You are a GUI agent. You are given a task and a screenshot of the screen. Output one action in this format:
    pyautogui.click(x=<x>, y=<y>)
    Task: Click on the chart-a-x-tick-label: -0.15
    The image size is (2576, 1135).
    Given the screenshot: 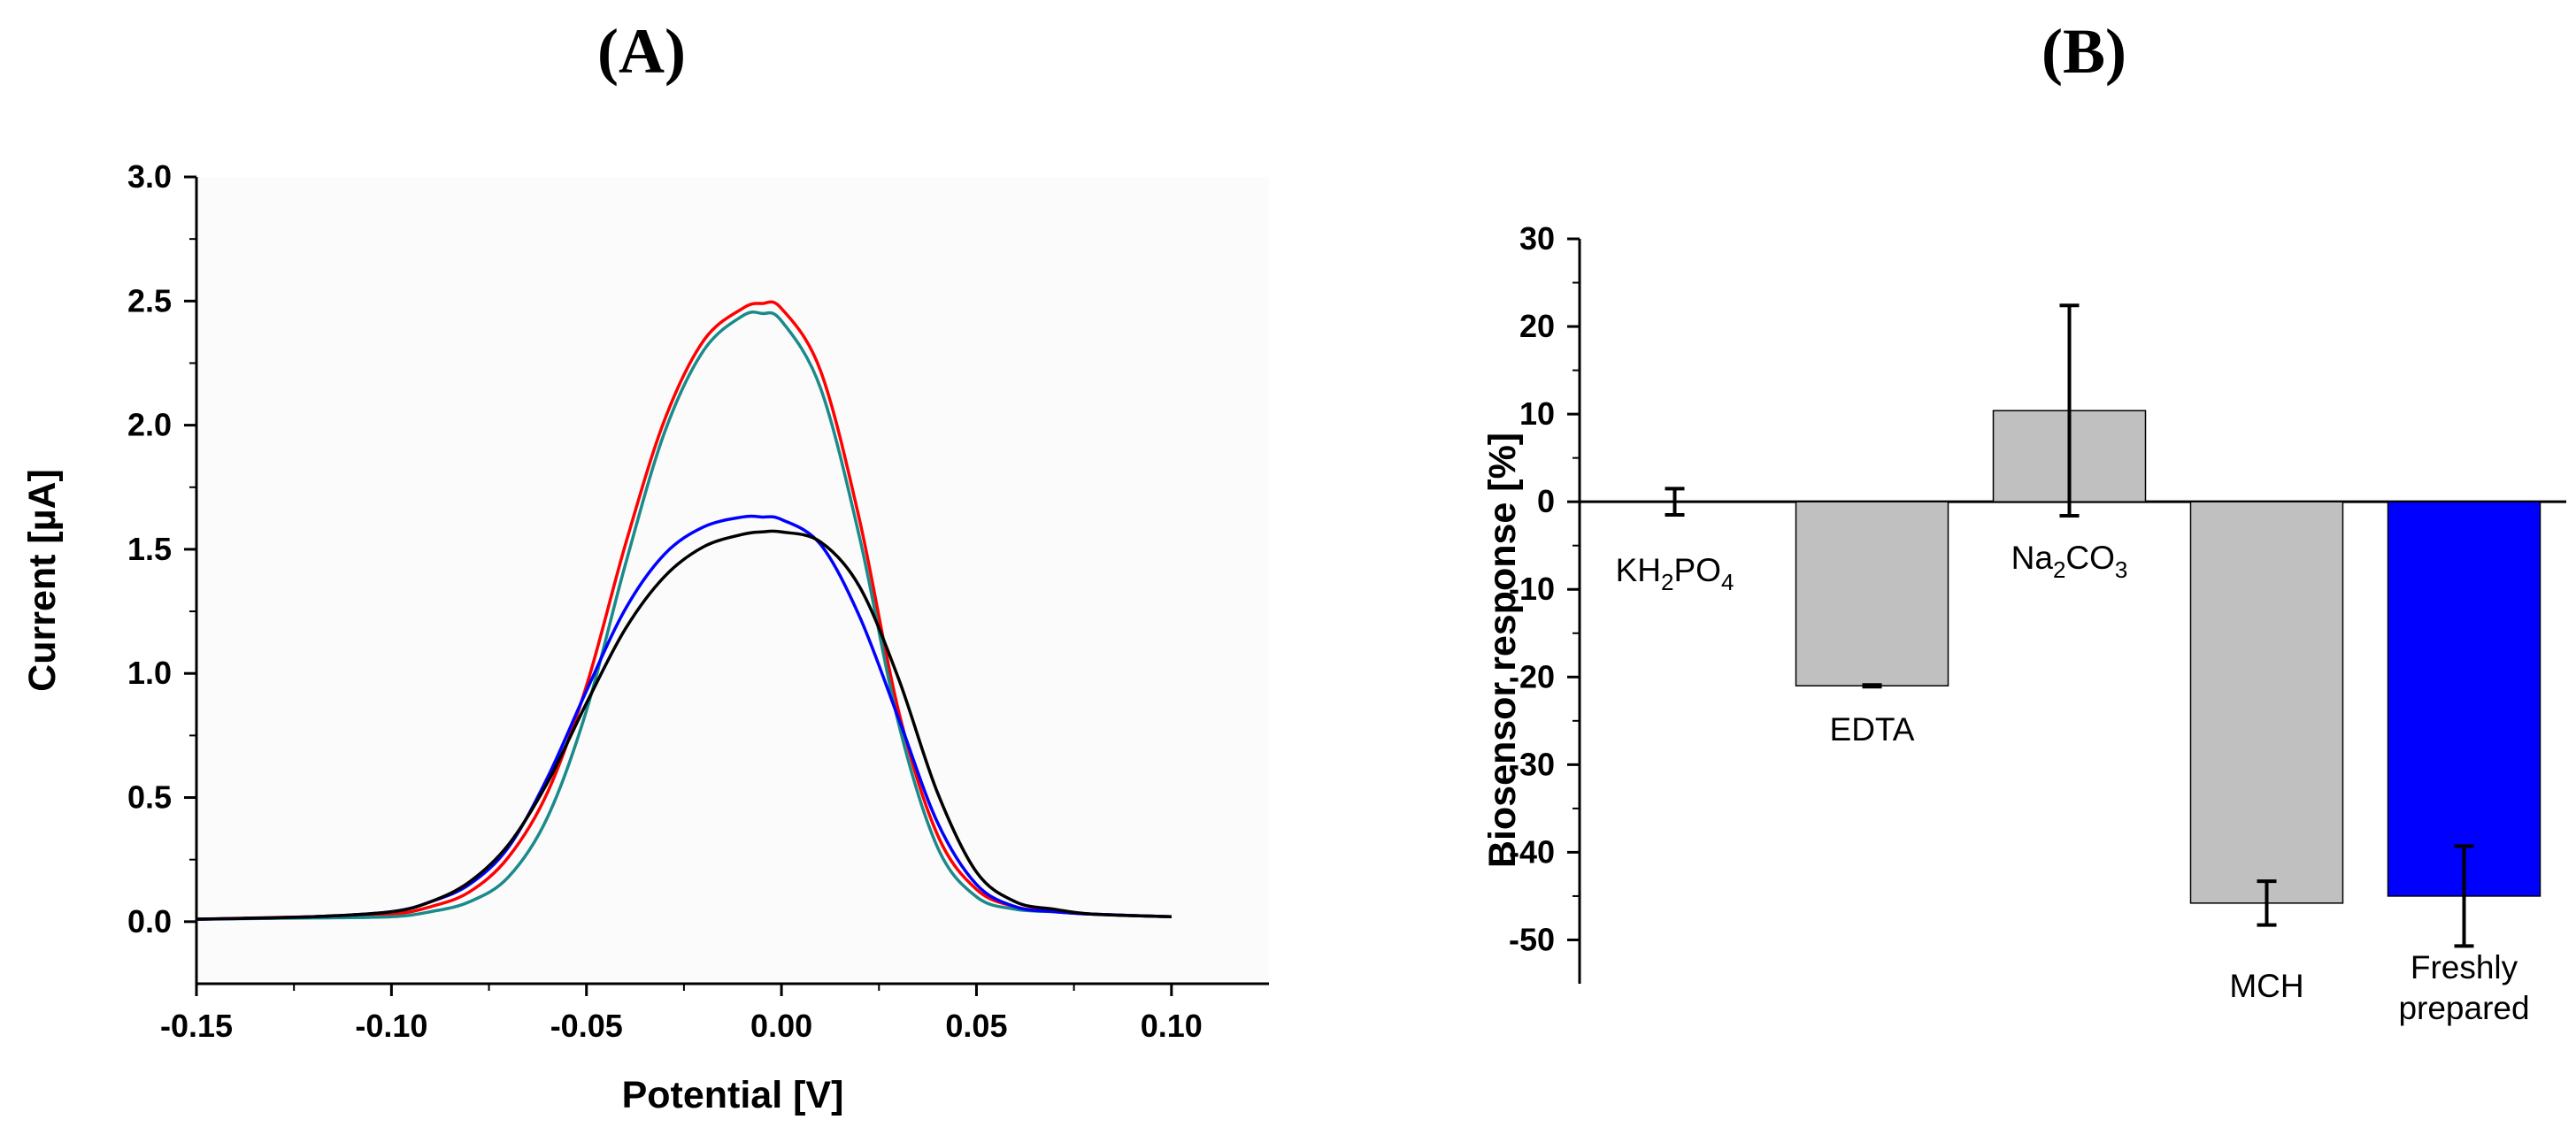 What is the action you would take?
    pyautogui.click(x=196, y=1026)
    